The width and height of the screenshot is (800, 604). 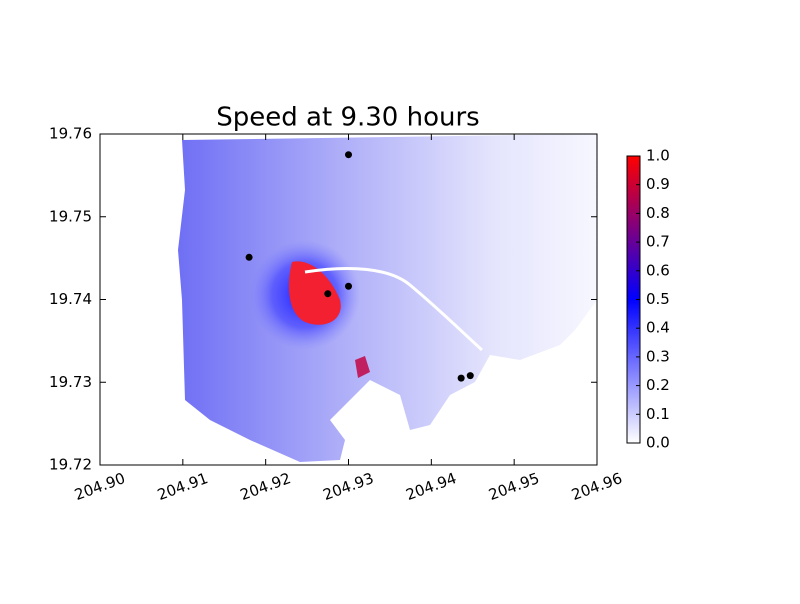 What do you see at coordinates (348, 486) in the screenshot?
I see `x-tick-label: 204.93` at bounding box center [348, 486].